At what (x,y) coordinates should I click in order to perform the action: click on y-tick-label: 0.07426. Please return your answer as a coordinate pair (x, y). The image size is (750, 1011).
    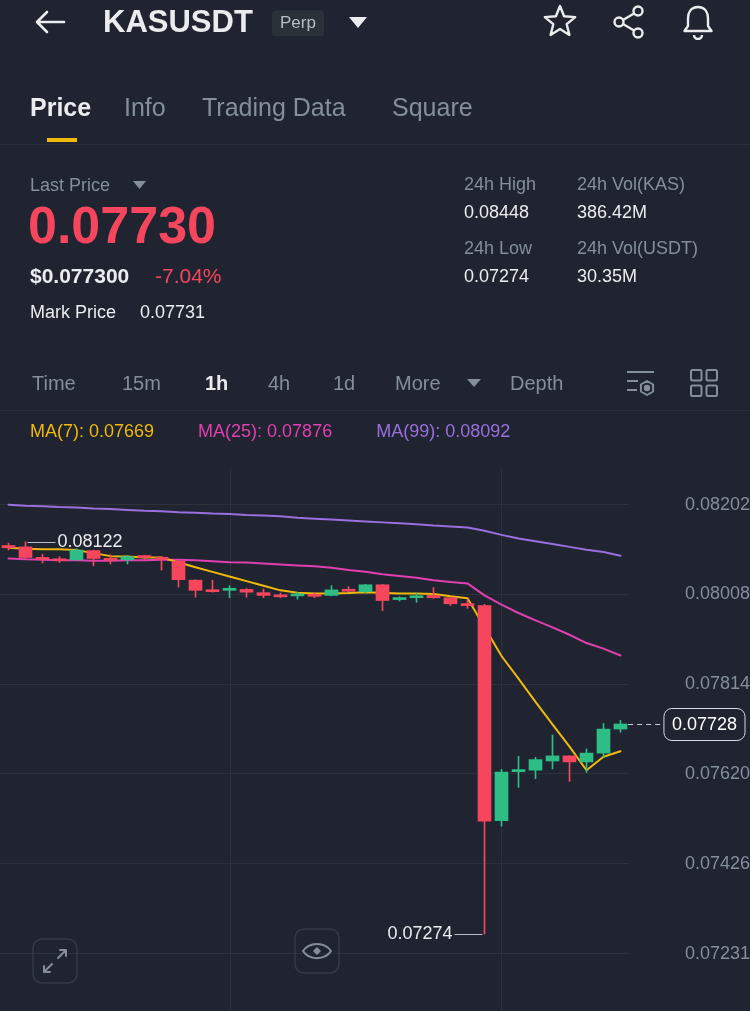
    Looking at the image, I should click on (717, 862).